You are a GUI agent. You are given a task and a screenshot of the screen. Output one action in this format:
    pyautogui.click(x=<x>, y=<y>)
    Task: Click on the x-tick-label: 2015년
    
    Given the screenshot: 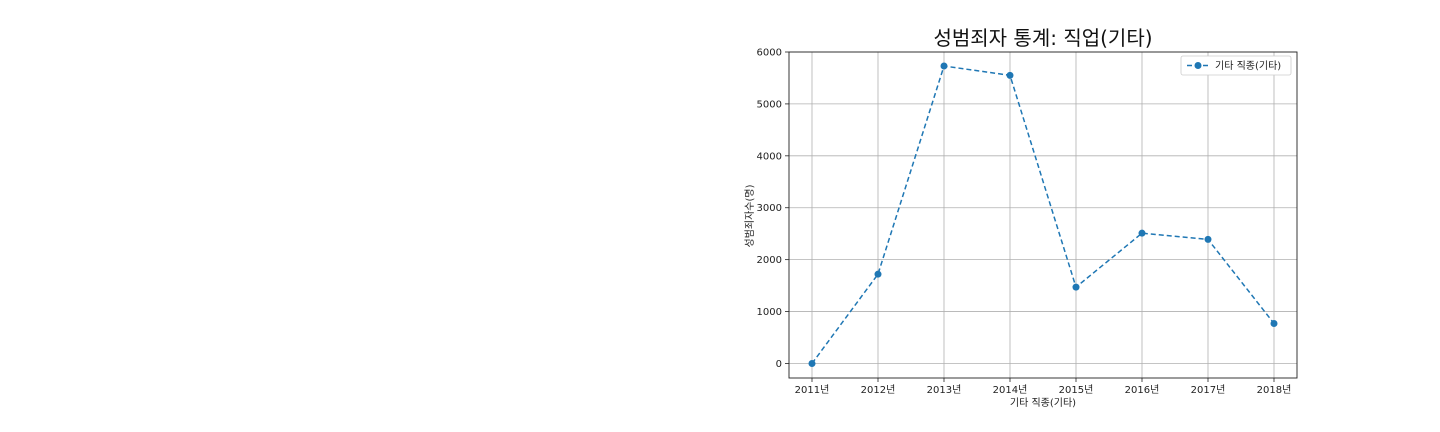 What is the action you would take?
    pyautogui.click(x=1076, y=390)
    